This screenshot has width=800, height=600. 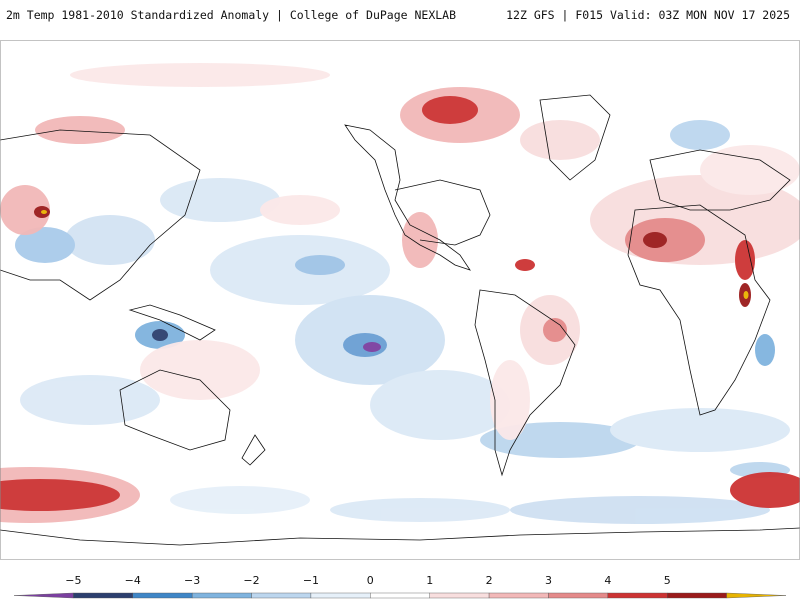 What do you see at coordinates (370, 580) in the screenshot?
I see `legend-tick-label: 0` at bounding box center [370, 580].